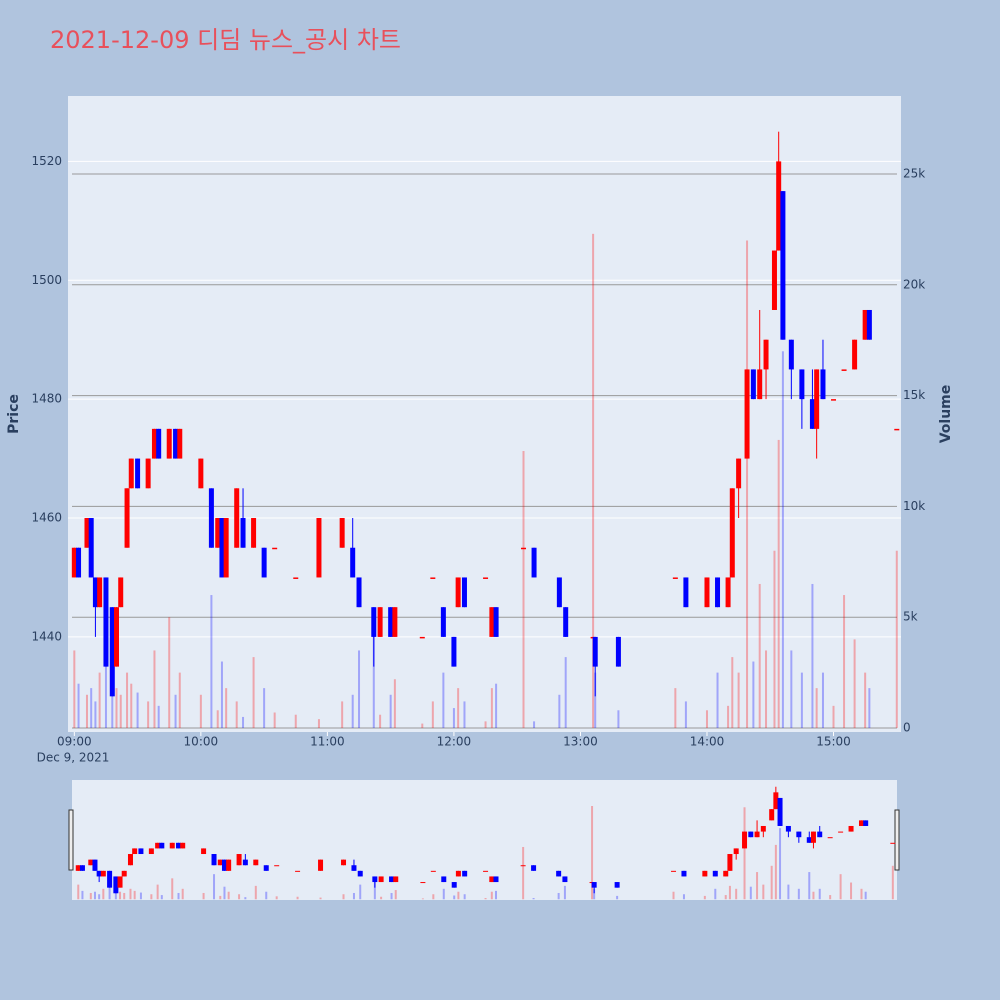  Describe the element at coordinates (897, 840) in the screenshot. I see `range-handle-right` at that location.